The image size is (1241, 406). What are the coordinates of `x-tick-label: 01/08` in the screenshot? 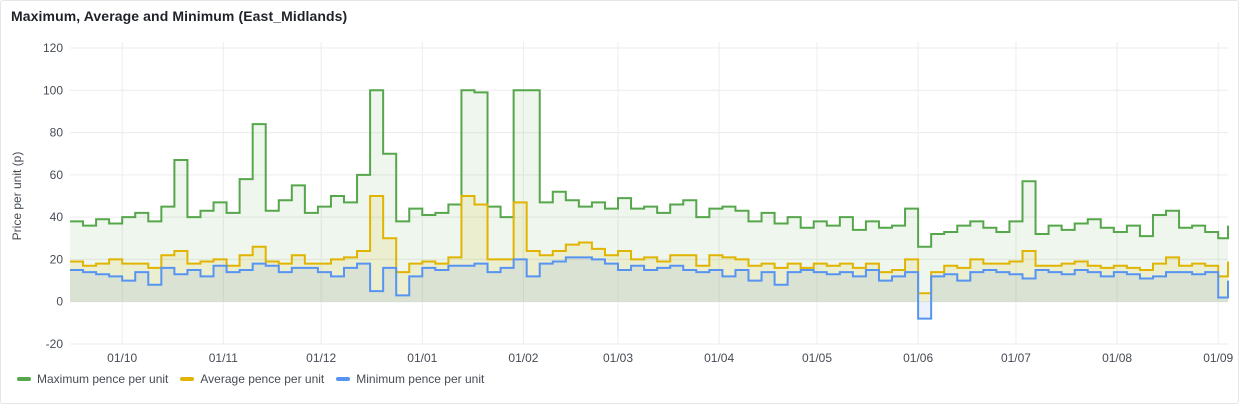 It's located at (1117, 358).